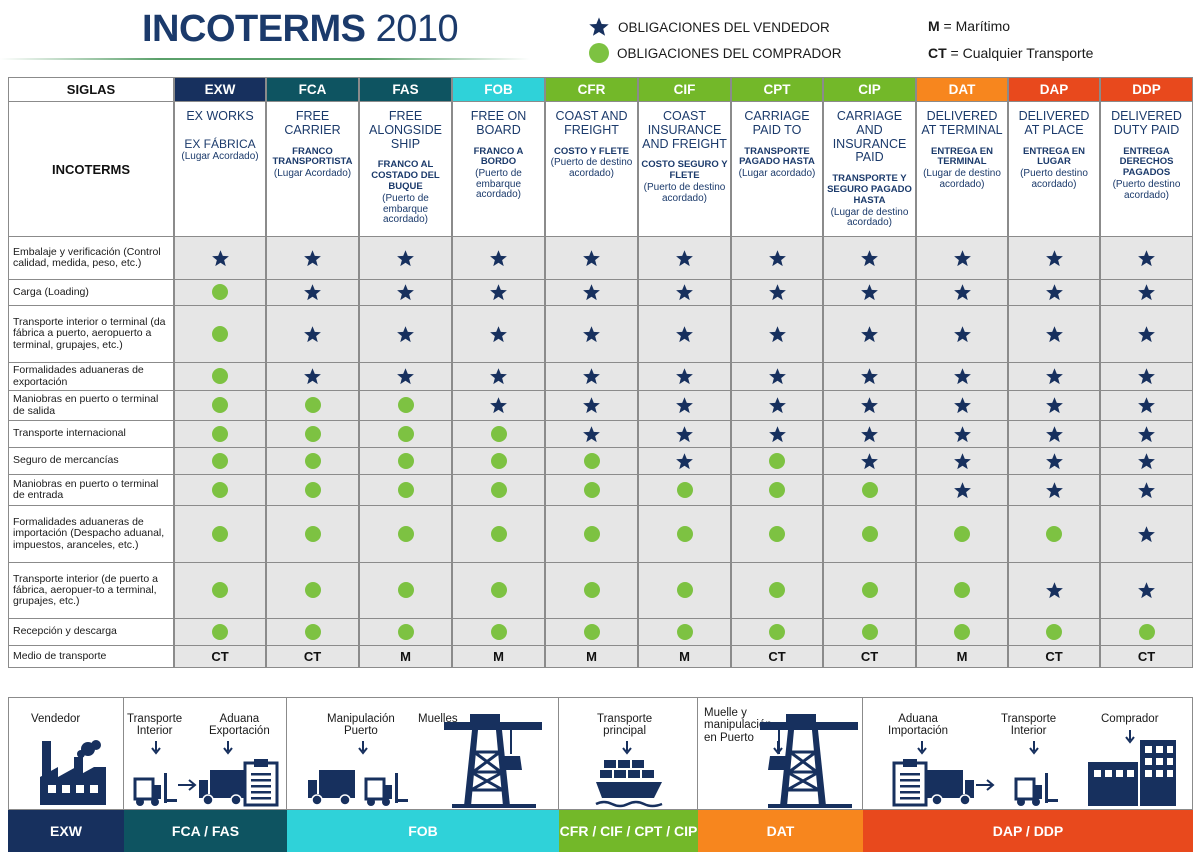 The image size is (1200, 858). What do you see at coordinates (91, 376) in the screenshot?
I see `obligation-label: Formalidades aduaneras de exportación` at bounding box center [91, 376].